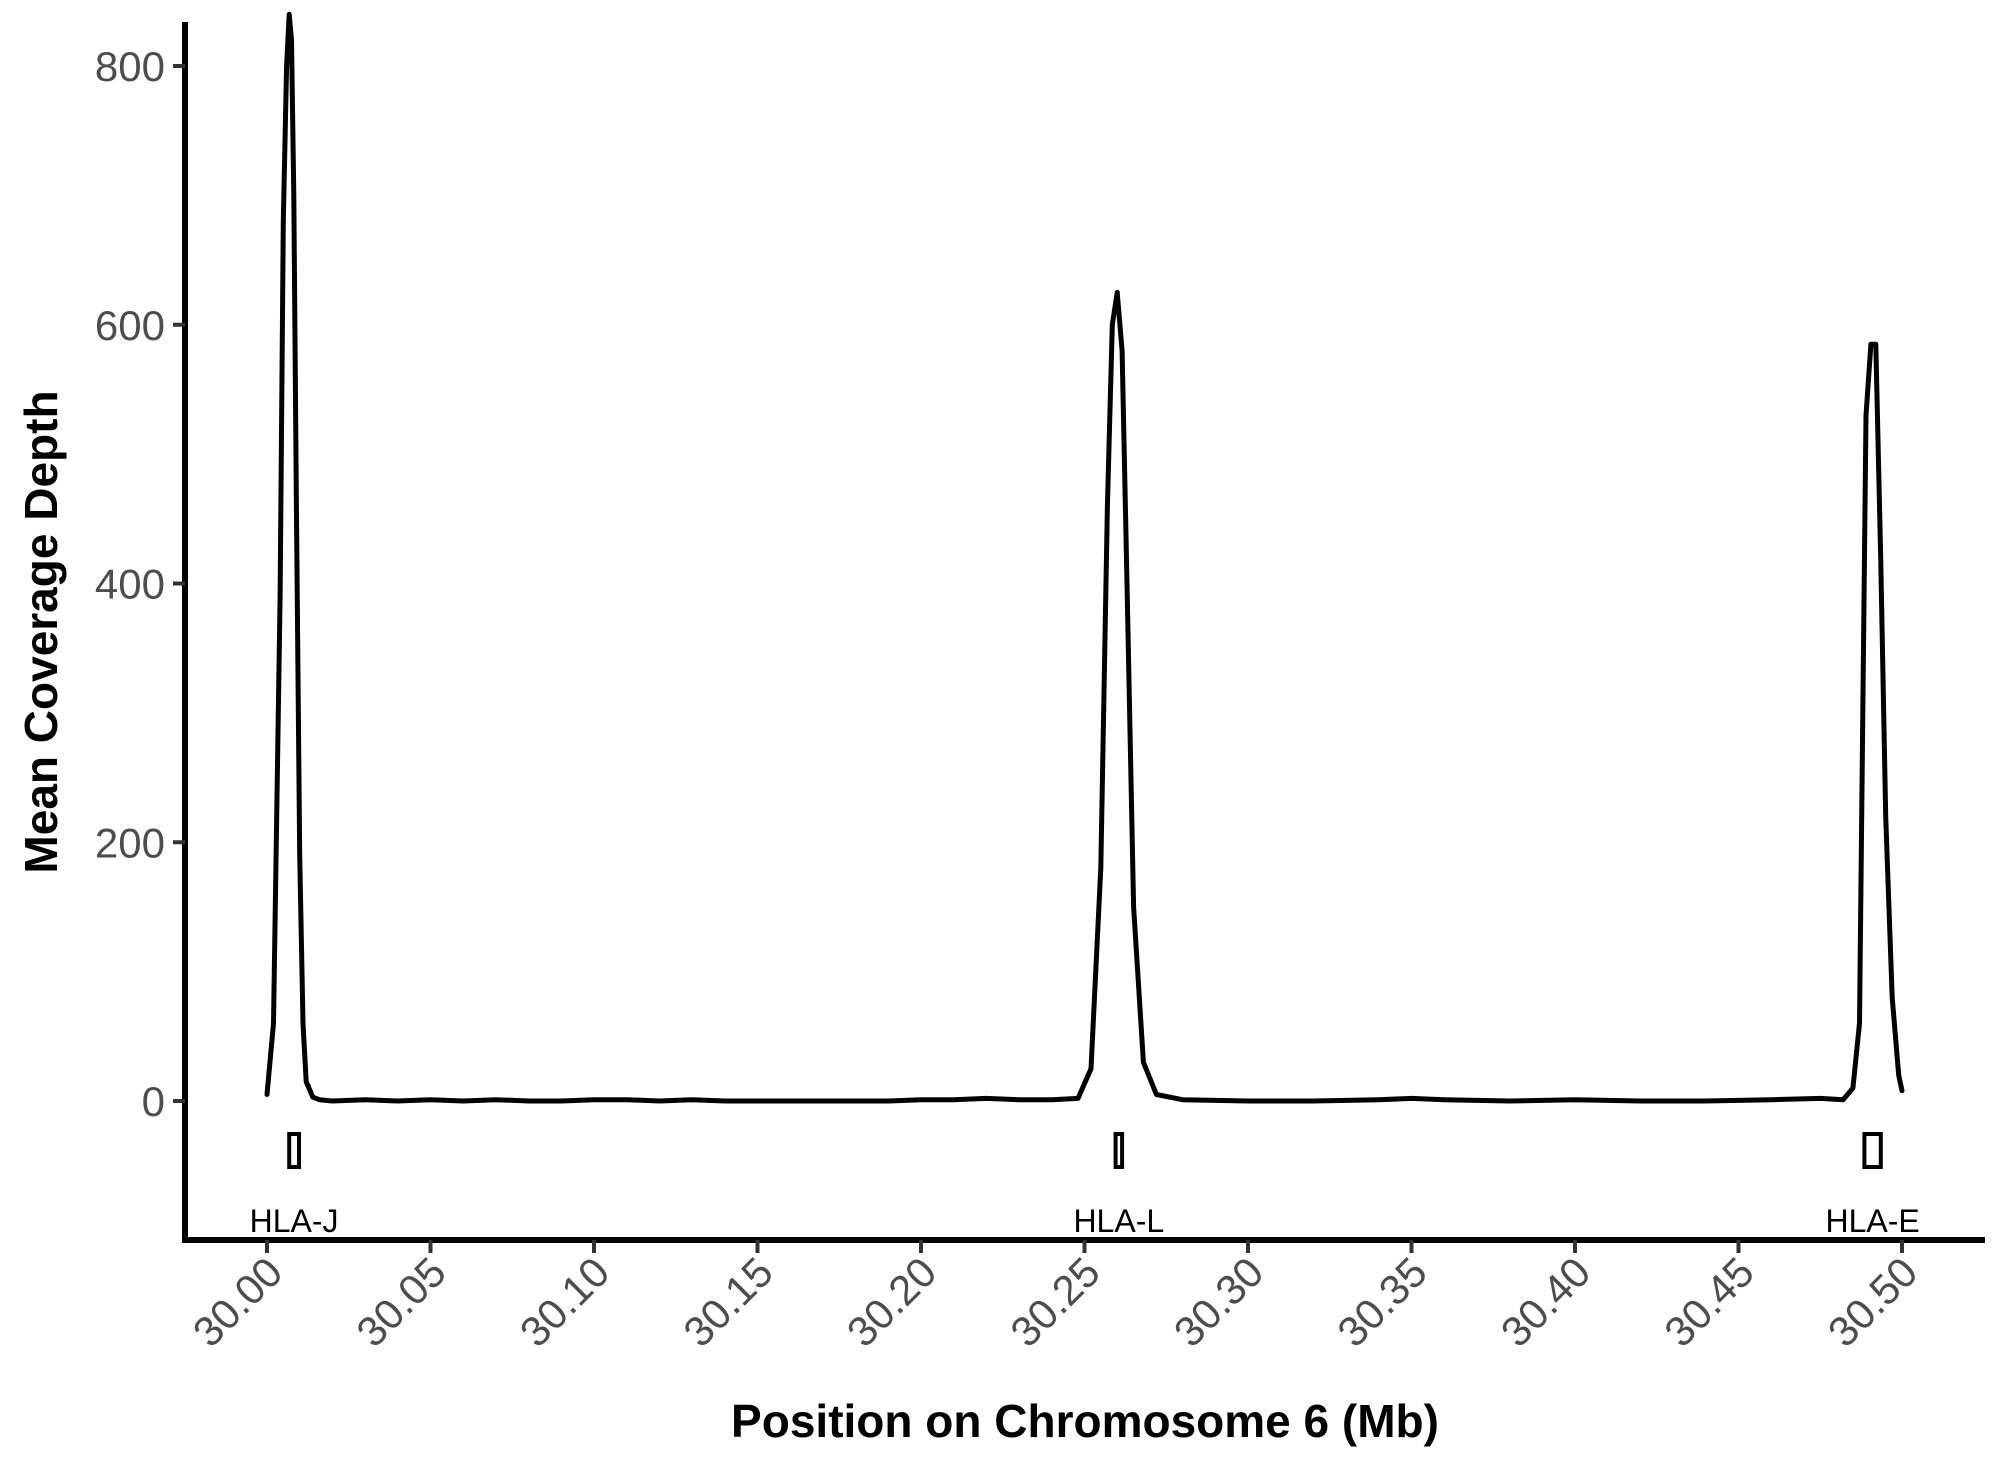  Describe the element at coordinates (130, 66) in the screenshot. I see `y-tick-label: 800` at that location.